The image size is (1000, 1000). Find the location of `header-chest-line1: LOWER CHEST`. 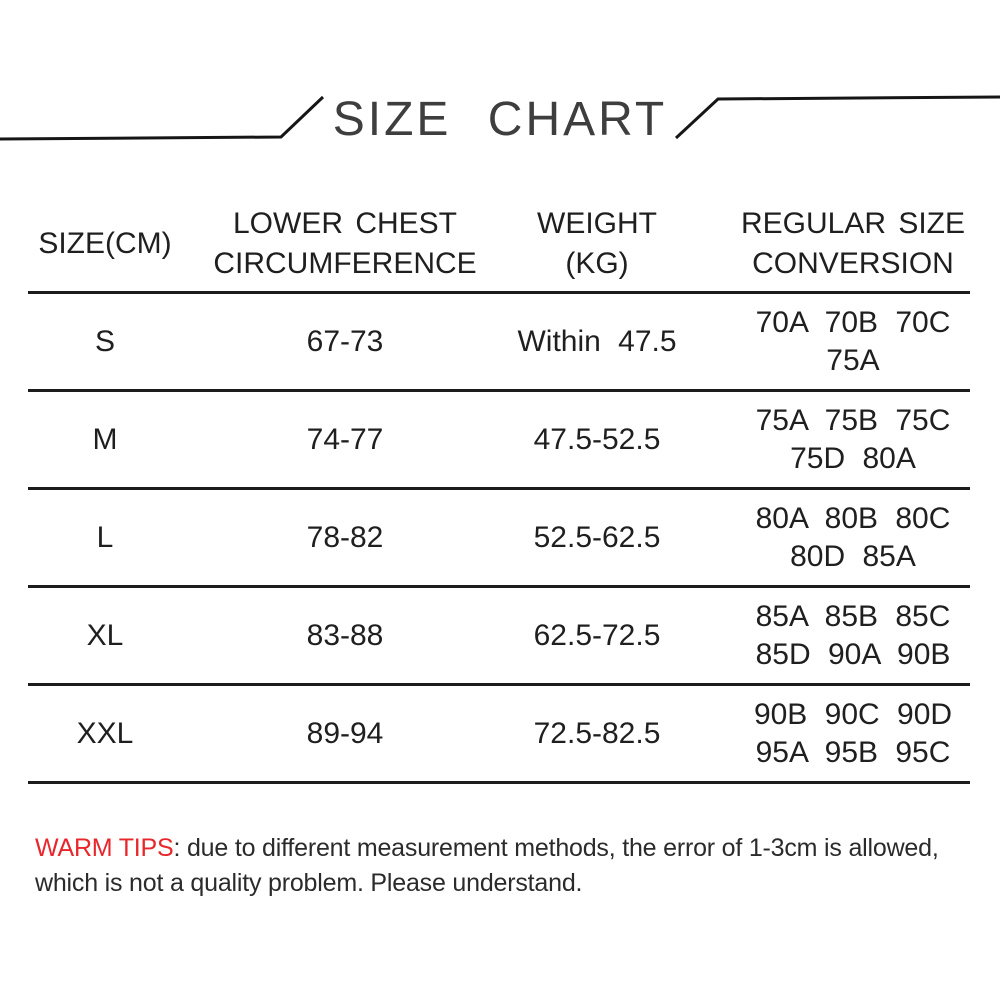

header-chest-line1: LOWER CHEST is located at coordinates (345, 223).